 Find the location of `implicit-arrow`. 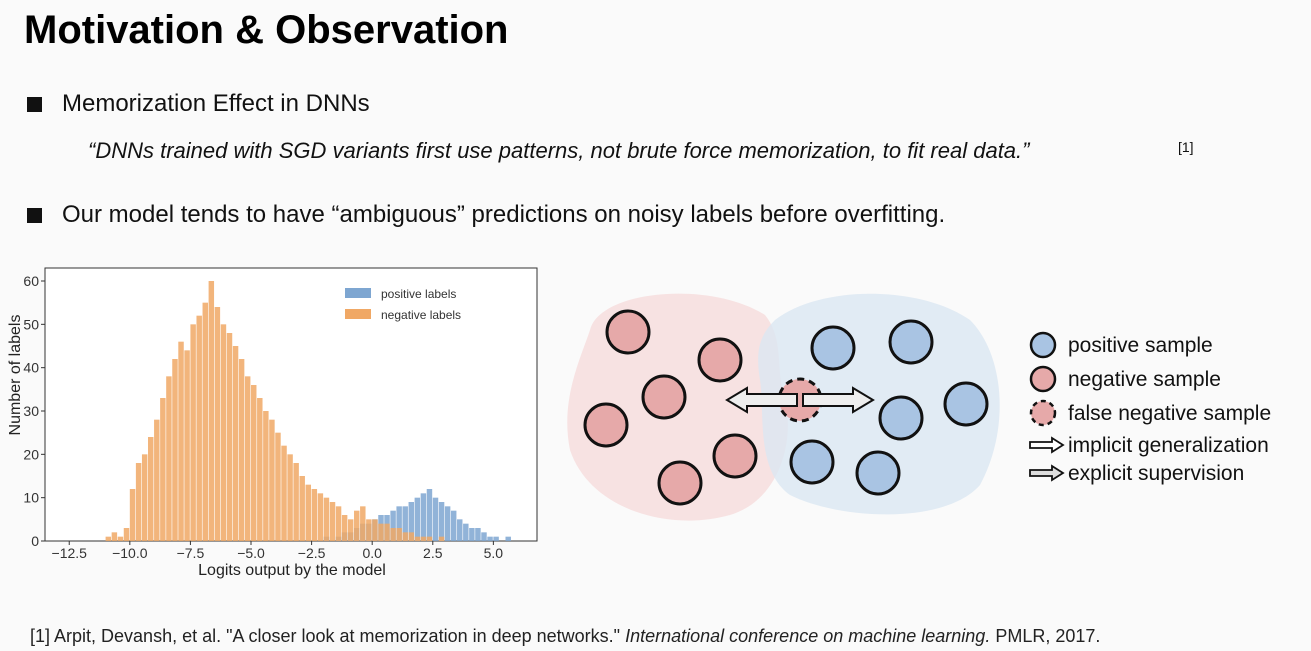

implicit-arrow is located at coordinates (838, 400).